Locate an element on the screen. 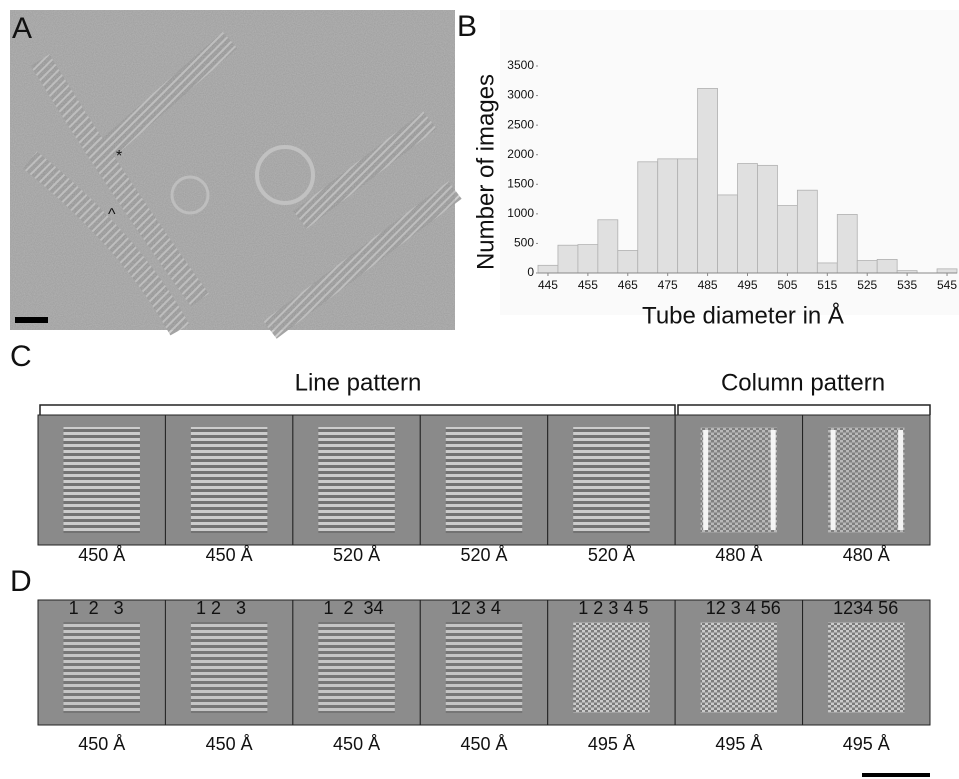 This screenshot has height=779, width=959. x-axis-label: Tube diameter in Å is located at coordinates (743, 315).